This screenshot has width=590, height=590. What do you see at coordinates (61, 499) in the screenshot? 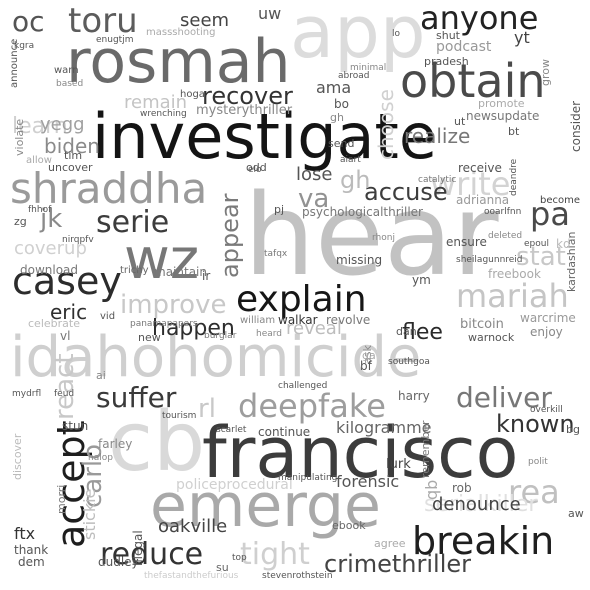
I see `cloud-word: morri` at bounding box center [61, 499].